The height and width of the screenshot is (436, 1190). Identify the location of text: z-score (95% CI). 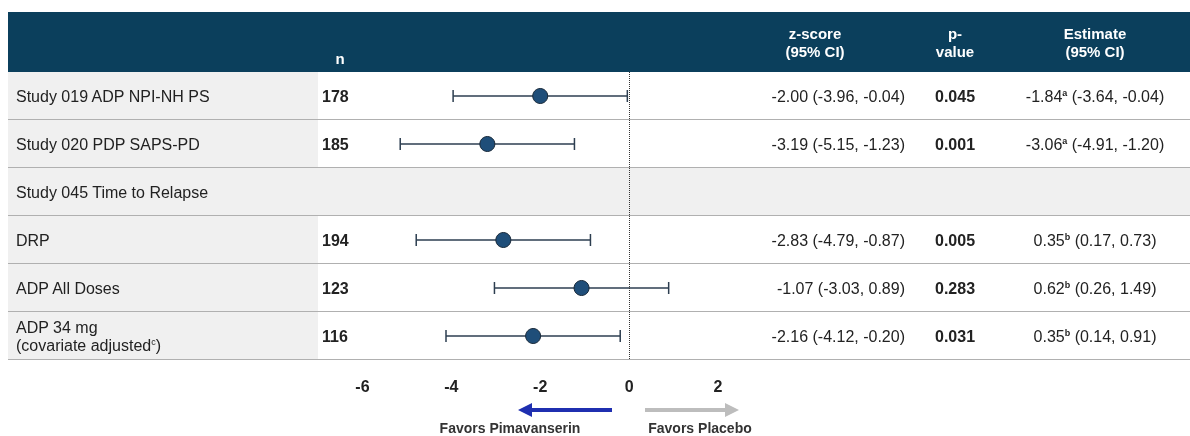
(815, 42).